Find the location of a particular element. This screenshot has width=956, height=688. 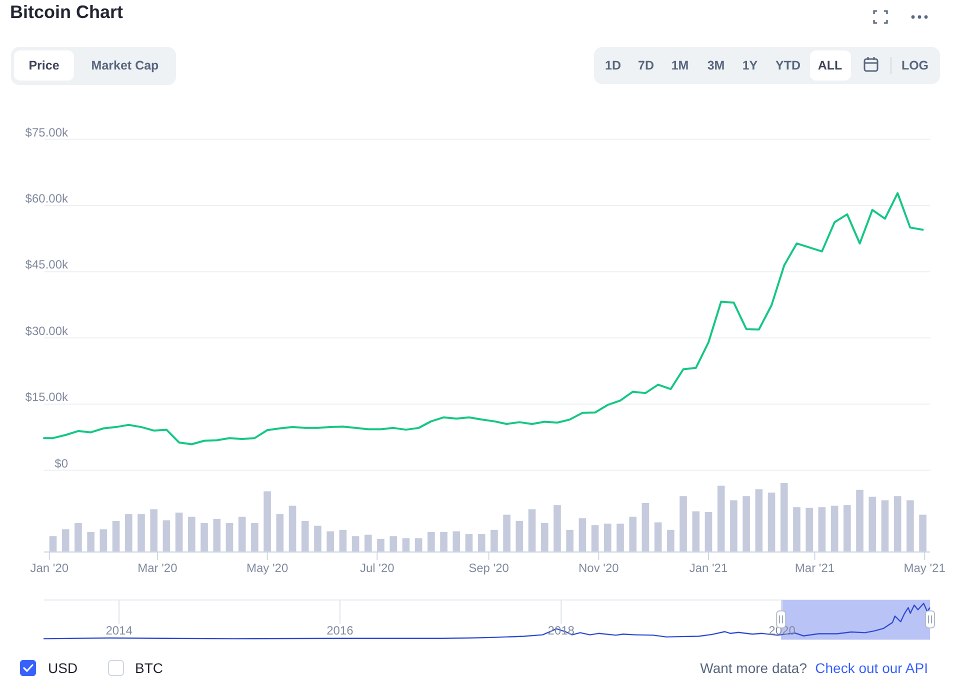

x-tick-label: Mar '20 is located at coordinates (158, 568).